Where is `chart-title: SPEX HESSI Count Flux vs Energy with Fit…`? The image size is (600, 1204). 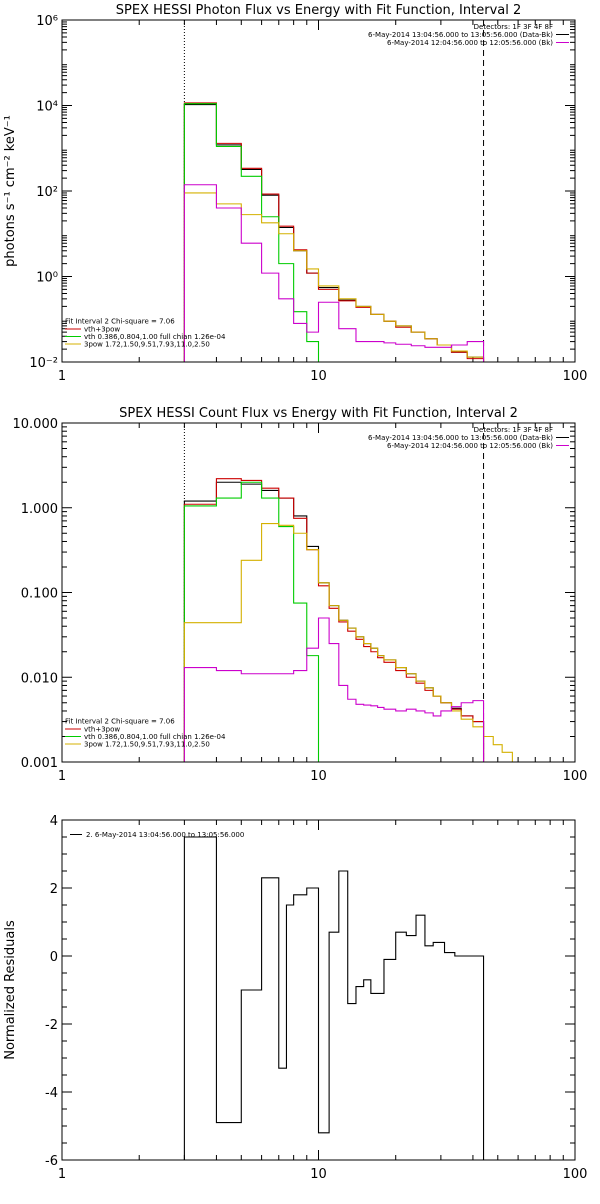
chart-title: SPEX HESSI Count Flux vs Energy with Fit… is located at coordinates (318, 413).